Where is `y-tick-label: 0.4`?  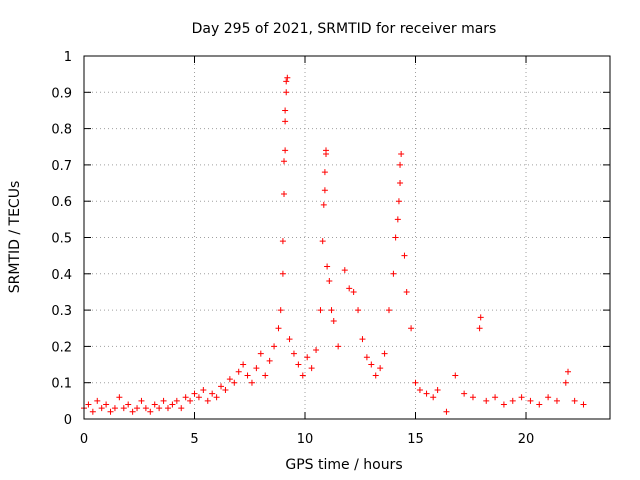 y-tick-label: 0.4 is located at coordinates (61, 275).